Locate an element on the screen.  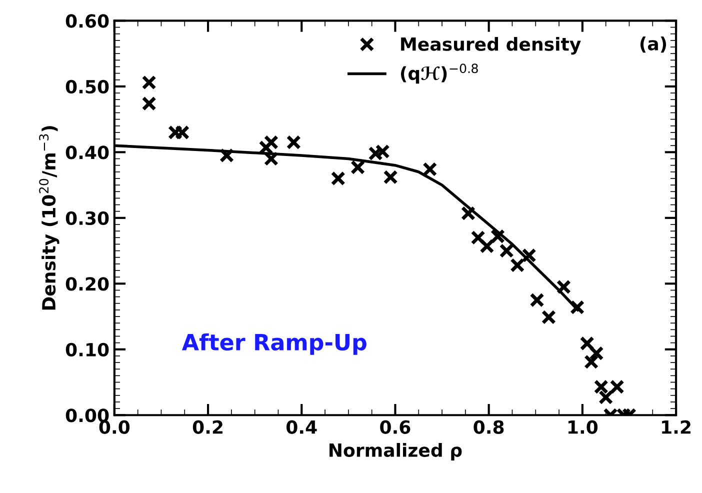
y-tick-label: 0.20 is located at coordinates (87, 284).